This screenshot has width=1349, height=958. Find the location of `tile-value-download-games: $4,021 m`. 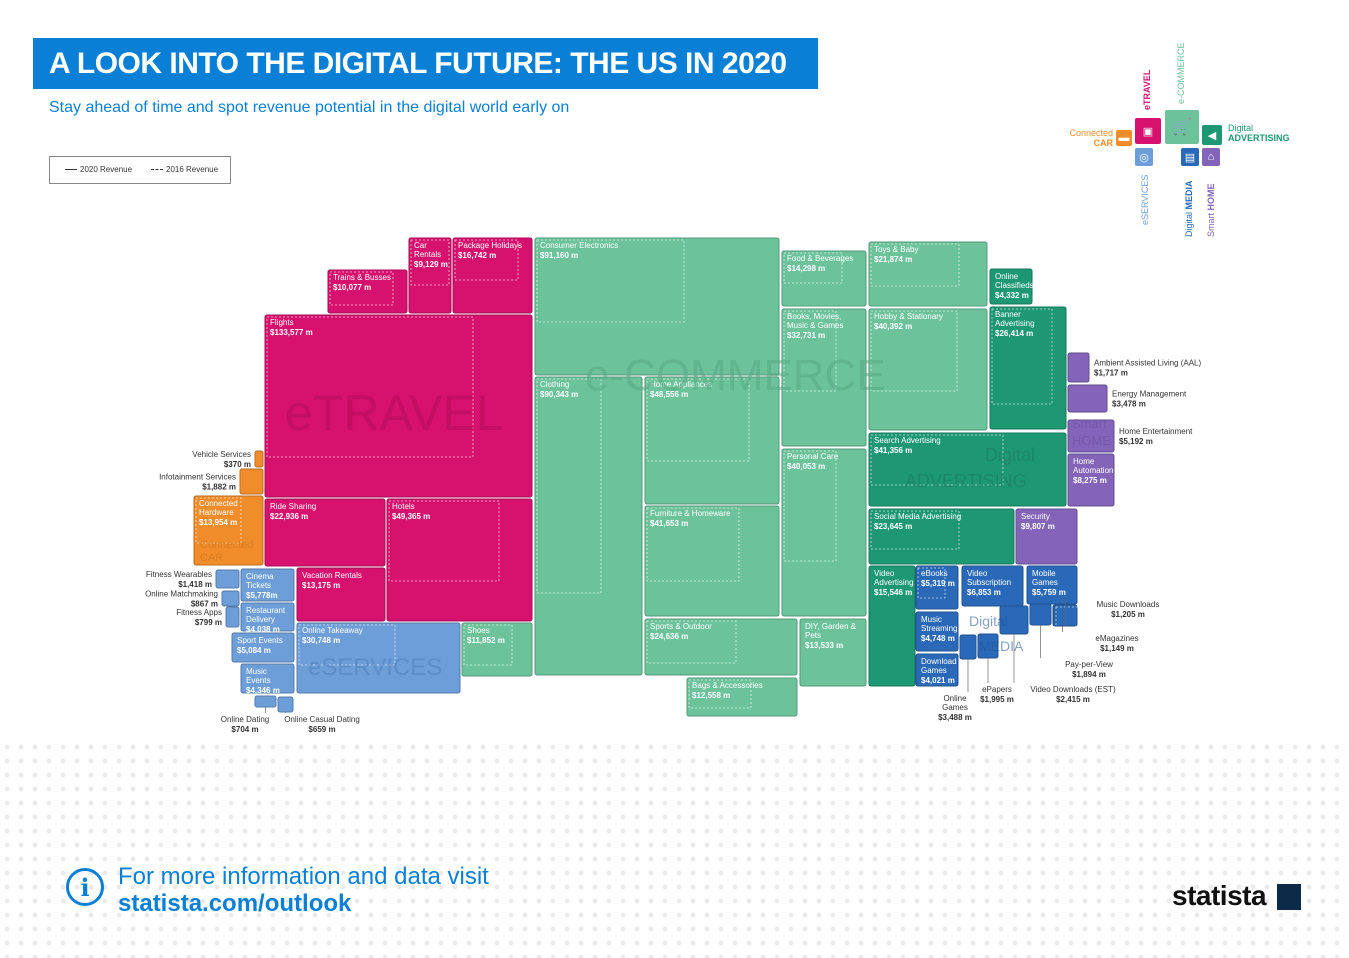

tile-value-download-games: $4,021 m is located at coordinates (938, 680).